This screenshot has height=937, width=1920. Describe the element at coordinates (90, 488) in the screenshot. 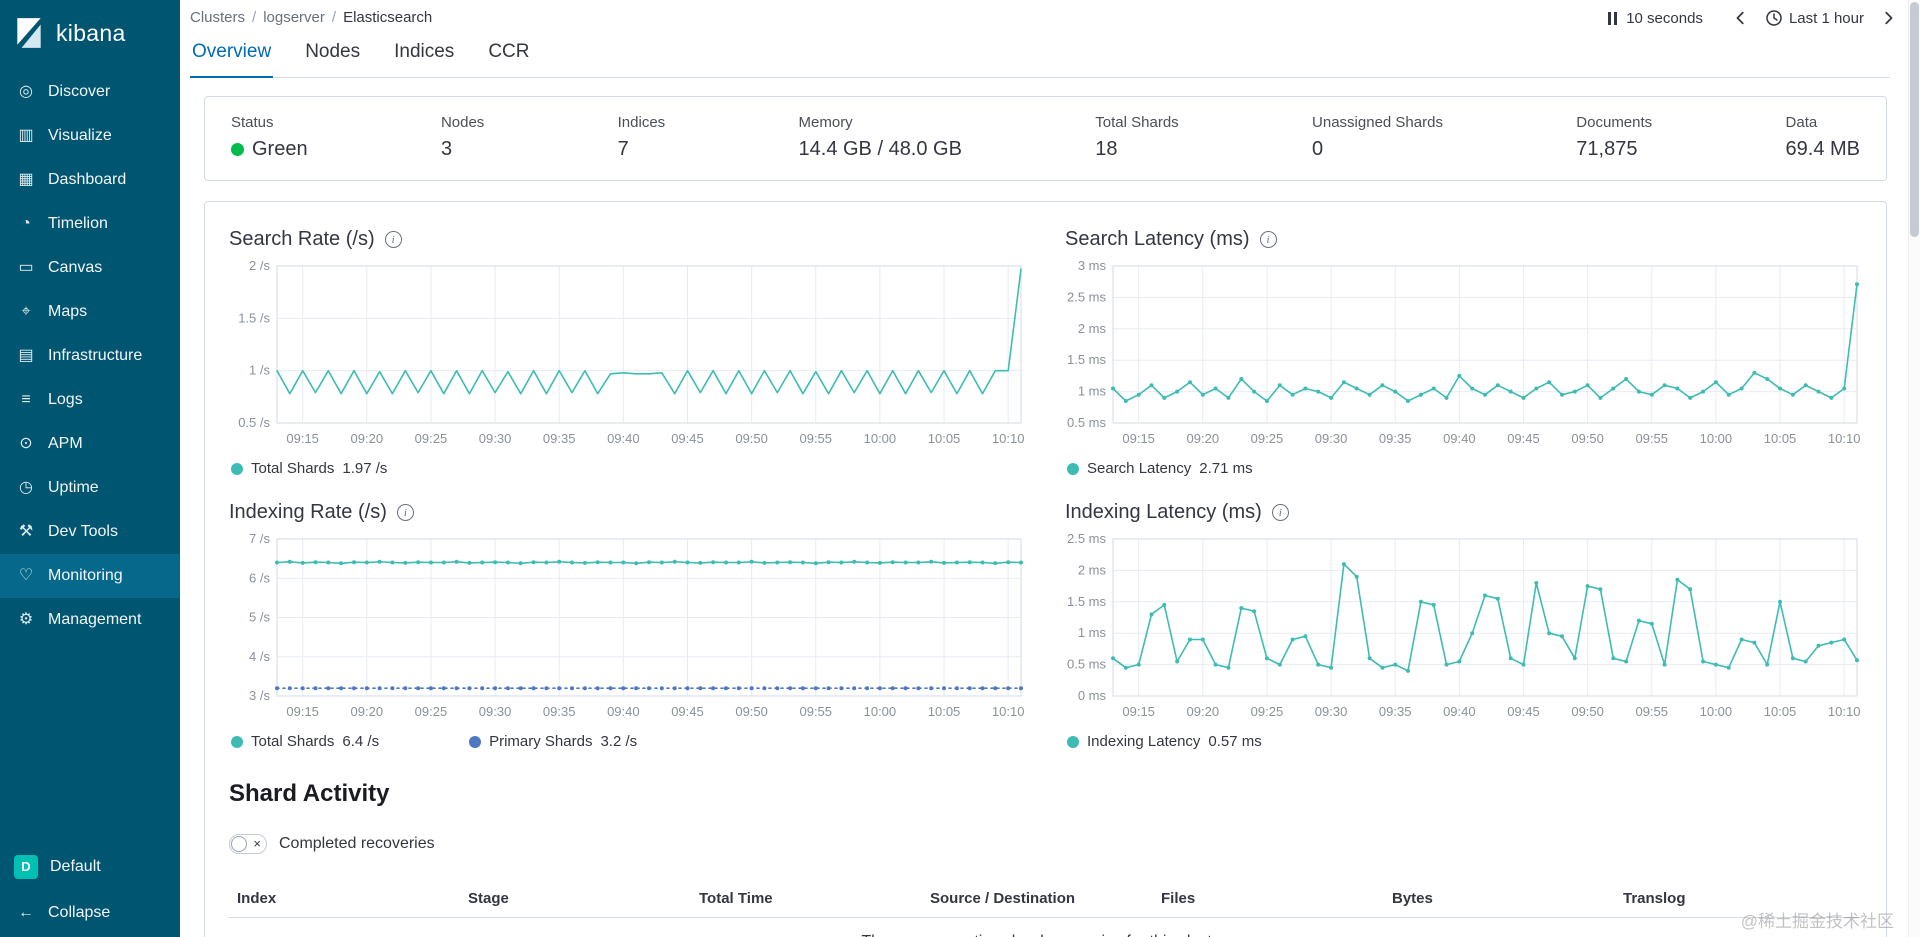

I see `sidebar-item-uptime: ◷ Uptime` at that location.